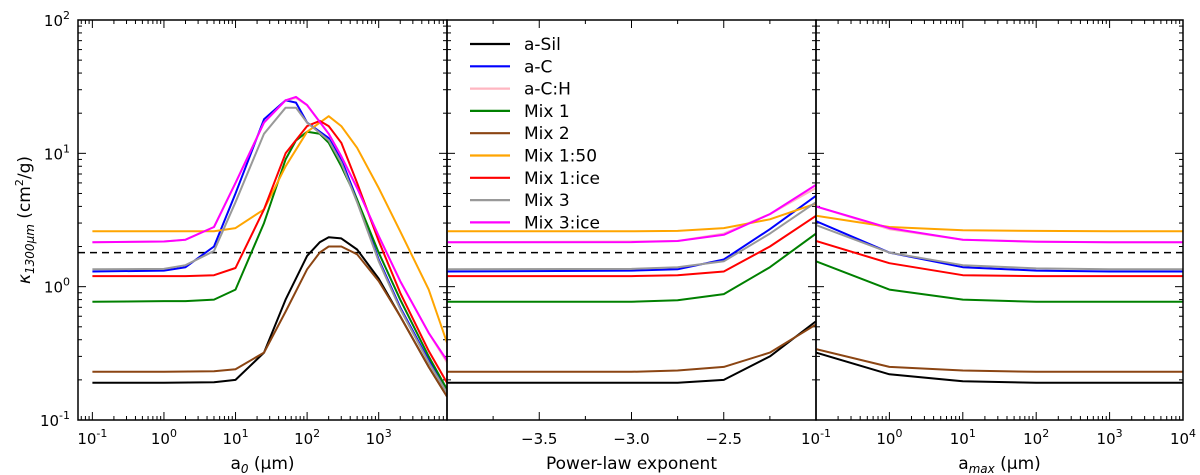  What do you see at coordinates (724, 439) in the screenshot?
I see `x-tick-label: −2.5` at bounding box center [724, 439].